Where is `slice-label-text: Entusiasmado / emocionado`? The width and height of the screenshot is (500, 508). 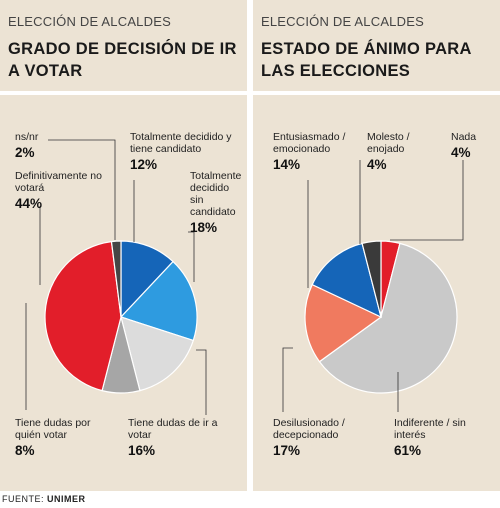 slice-label-text: Entusiasmado / emocionado is located at coordinates (309, 143).